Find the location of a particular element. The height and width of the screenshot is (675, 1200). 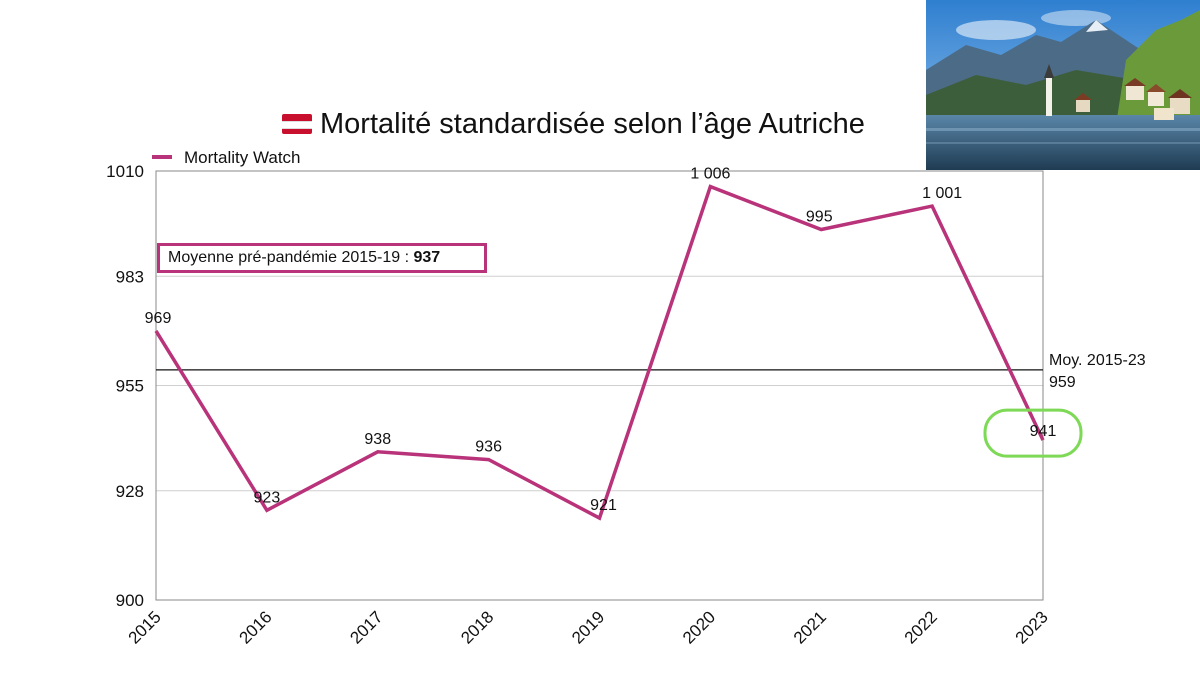

x-tick-label: 2021 is located at coordinates (810, 627).